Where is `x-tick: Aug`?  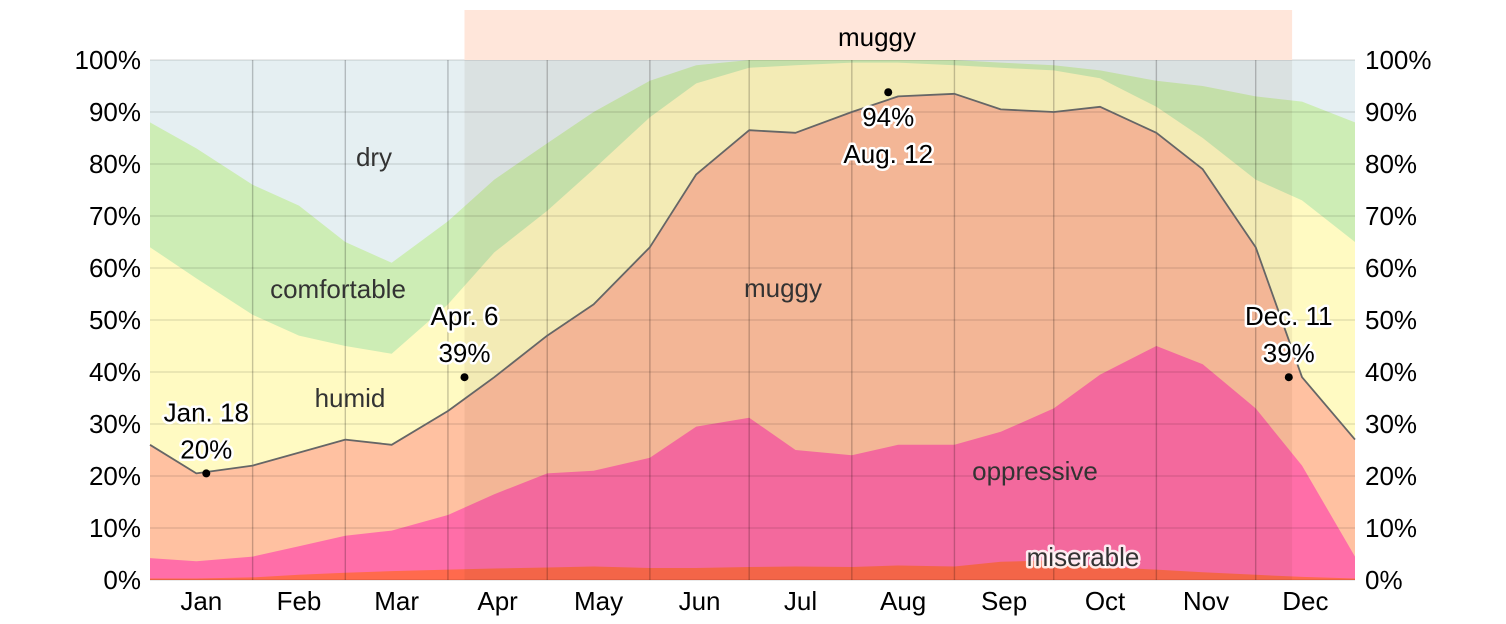 x-tick: Aug is located at coordinates (903, 601).